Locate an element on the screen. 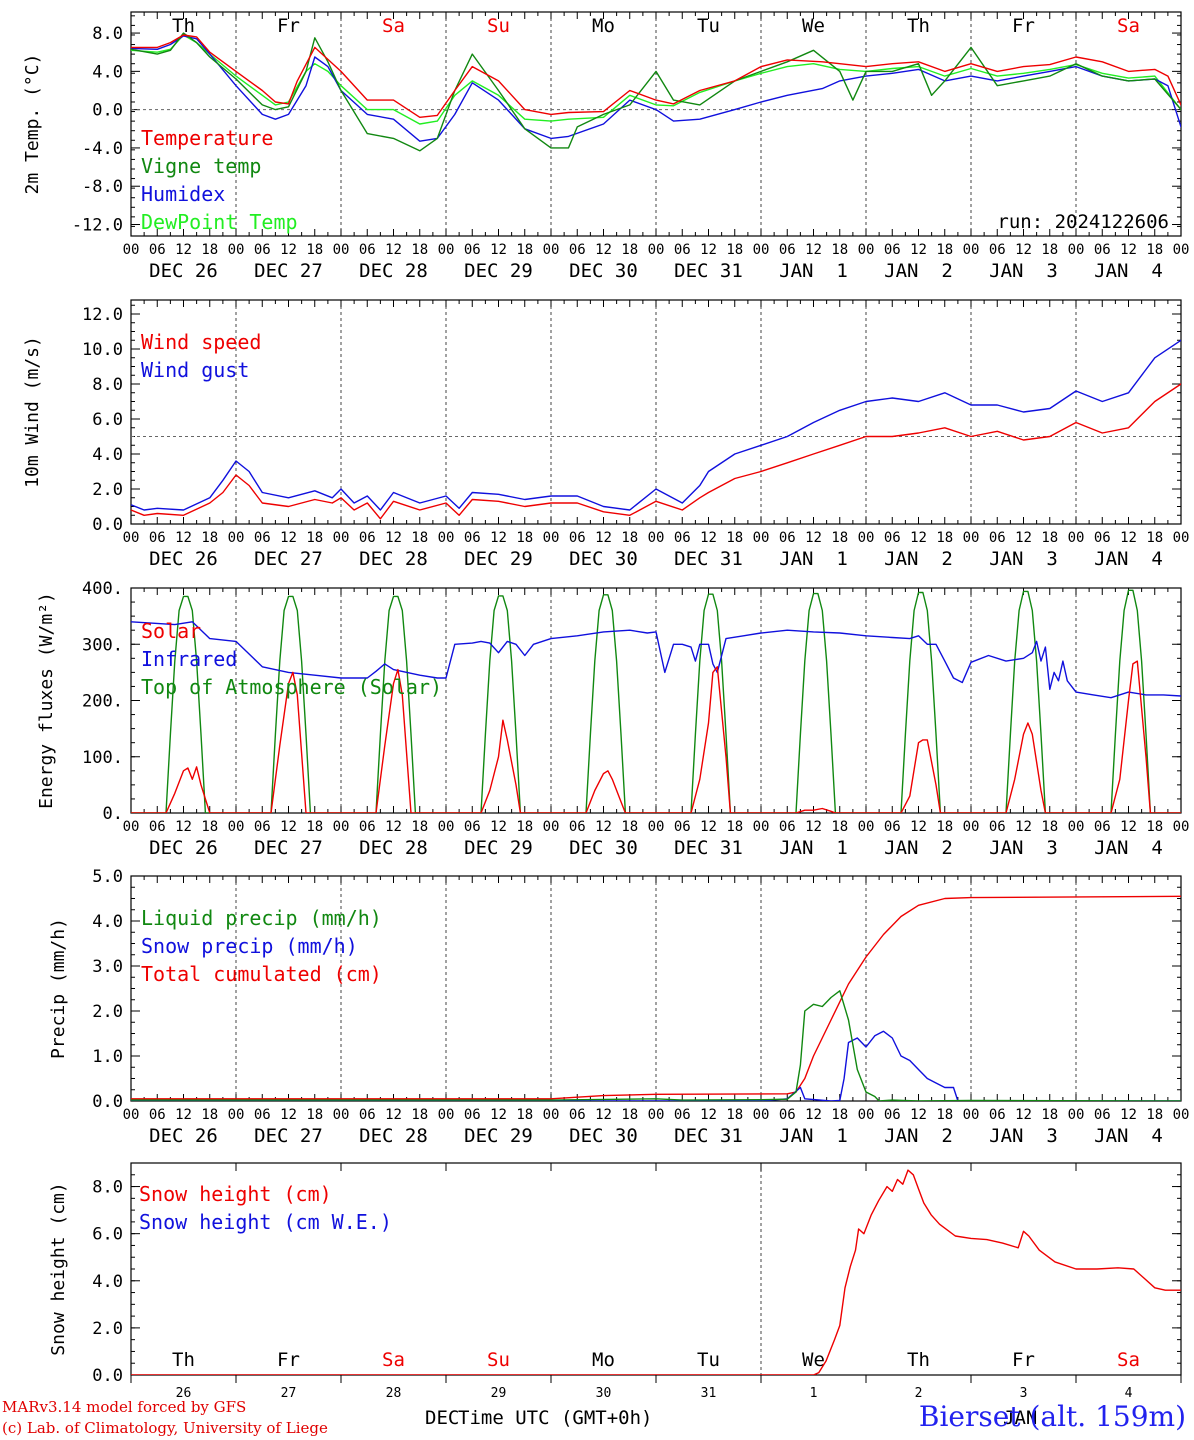  y-tick-label: 6.0 is located at coordinates (107, 420).